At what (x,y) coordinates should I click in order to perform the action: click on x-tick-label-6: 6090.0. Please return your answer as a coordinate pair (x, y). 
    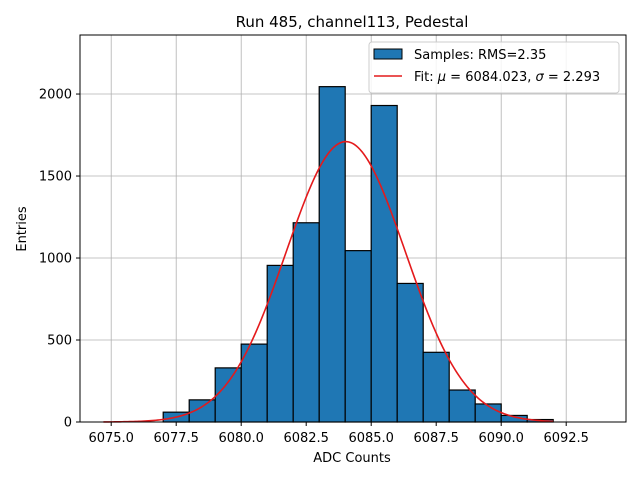
    Looking at the image, I should click on (501, 438).